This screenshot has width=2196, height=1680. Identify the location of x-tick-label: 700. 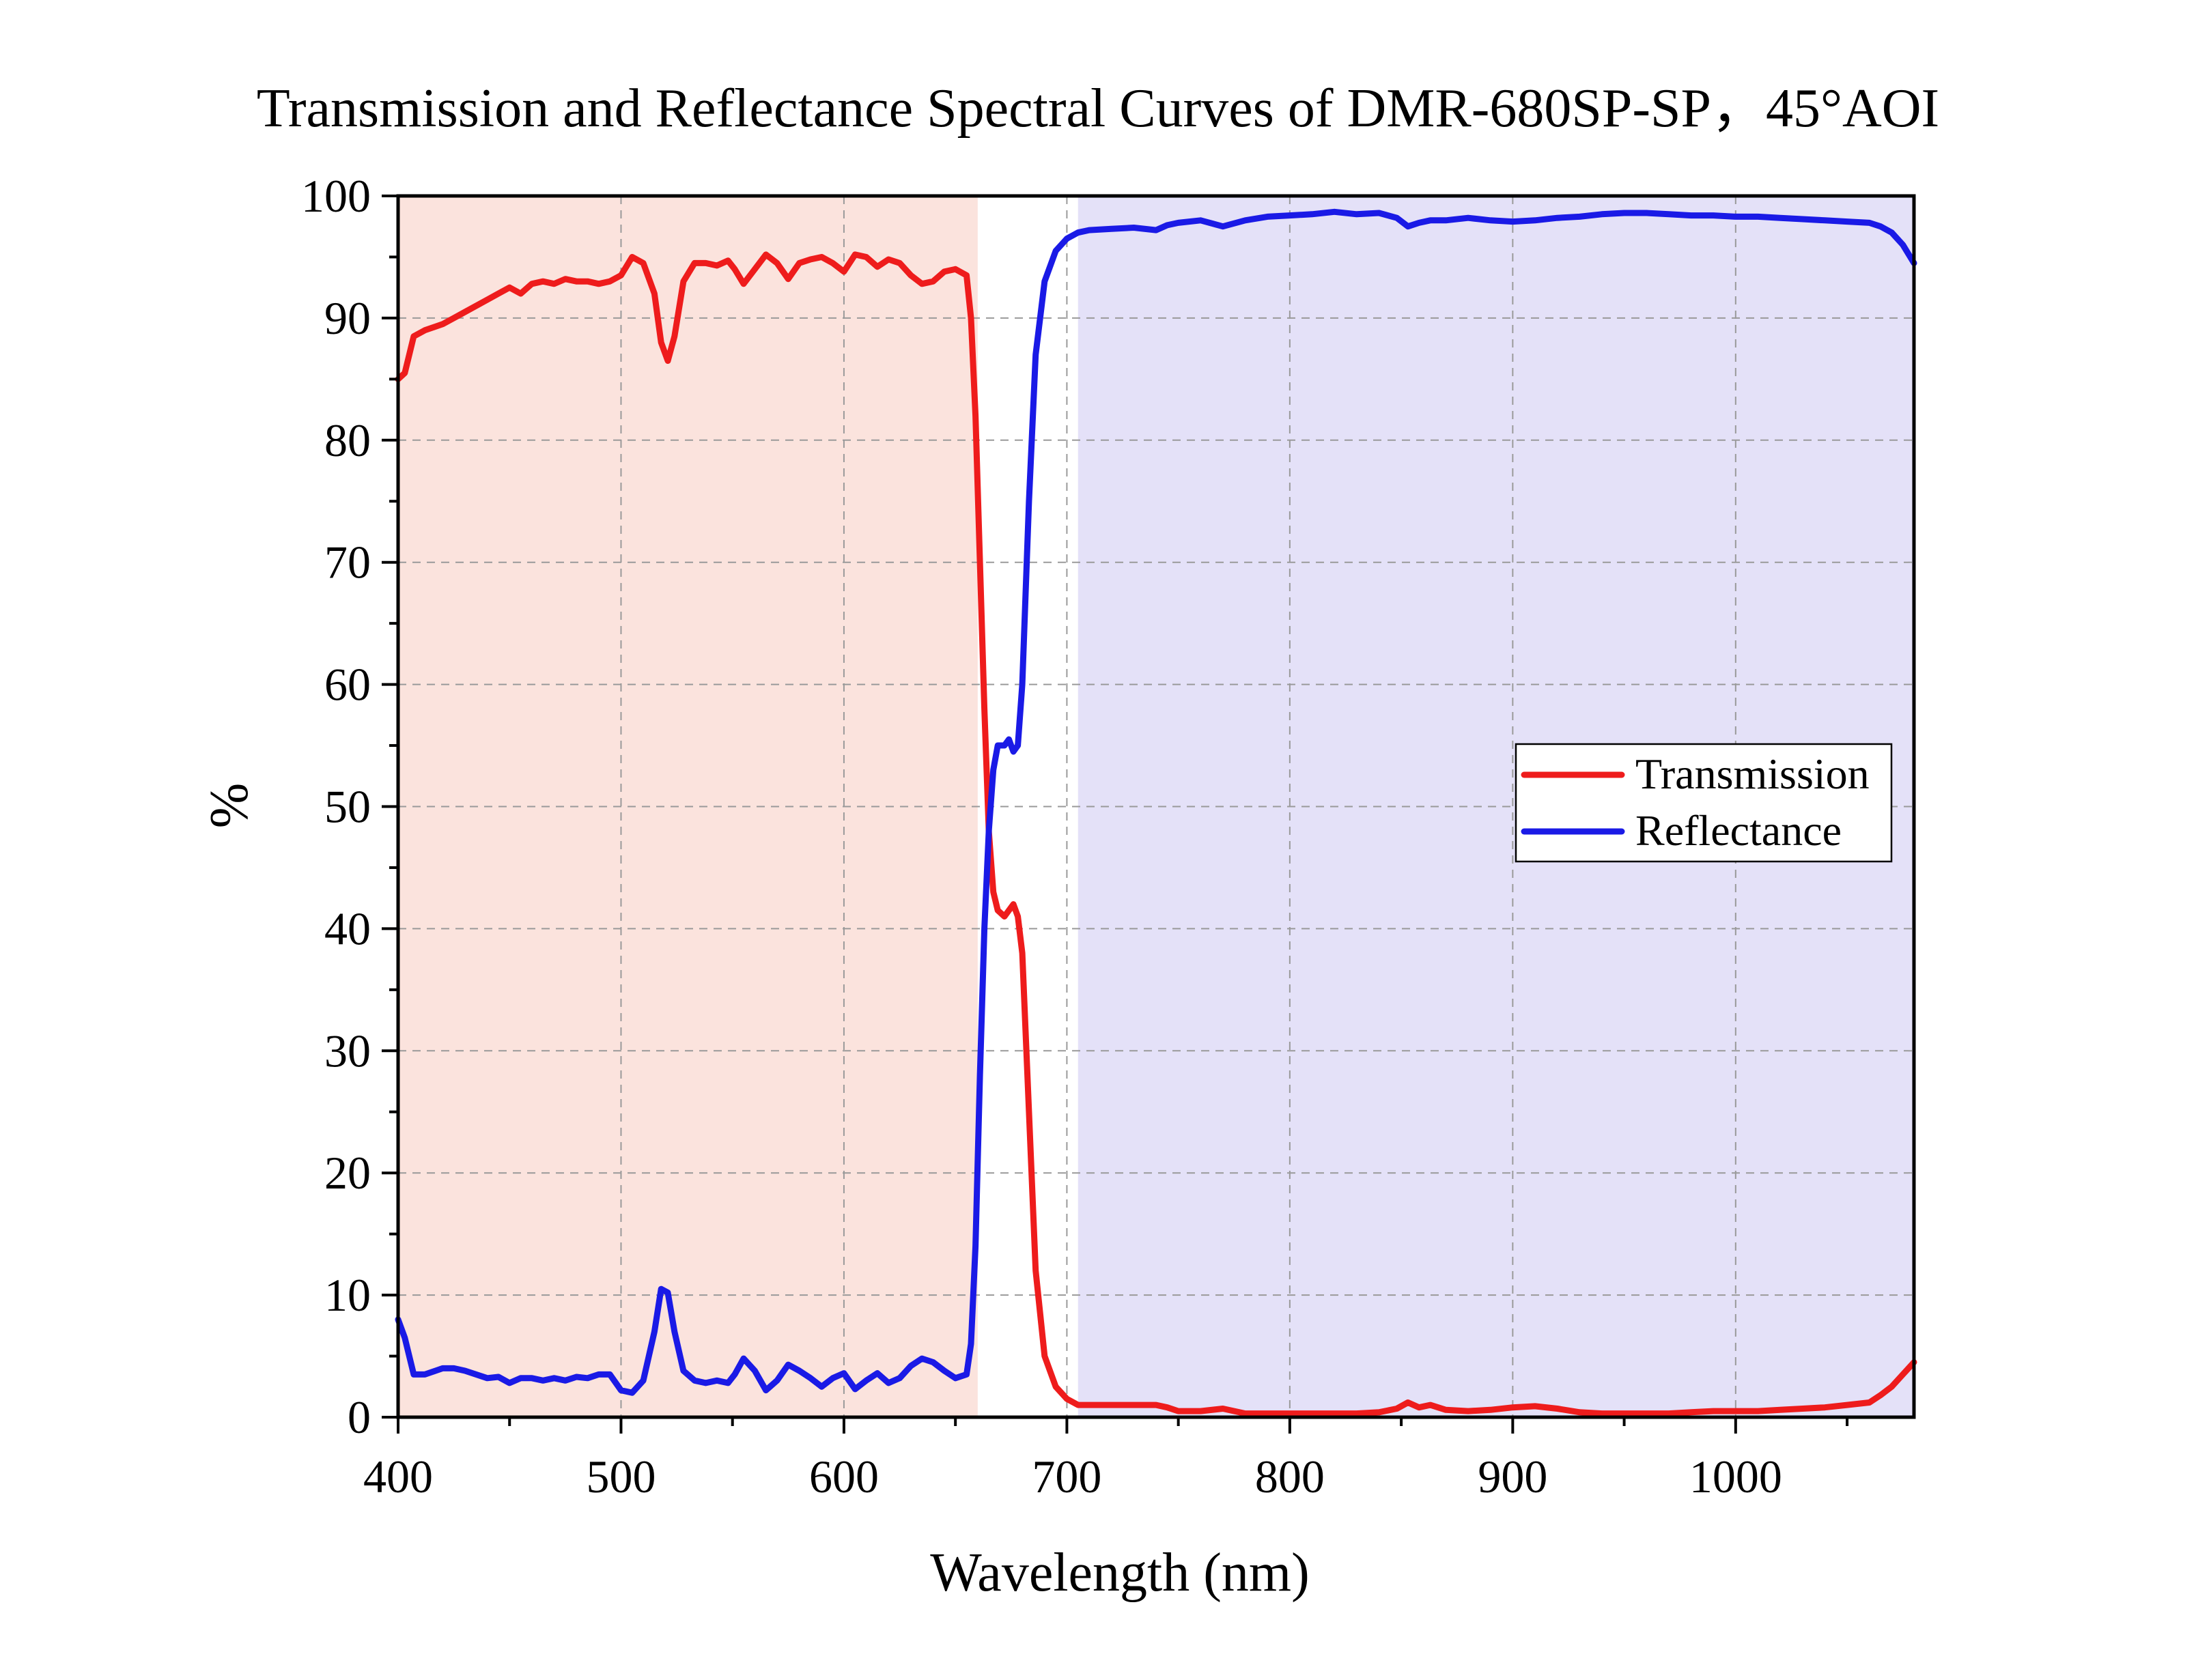
(1067, 1477).